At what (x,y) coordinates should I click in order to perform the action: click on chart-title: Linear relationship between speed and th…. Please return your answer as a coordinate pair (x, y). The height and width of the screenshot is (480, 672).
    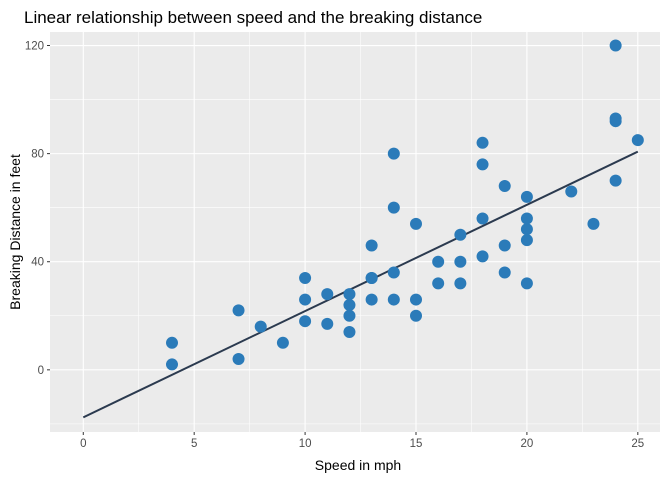
    Looking at the image, I should click on (253, 17).